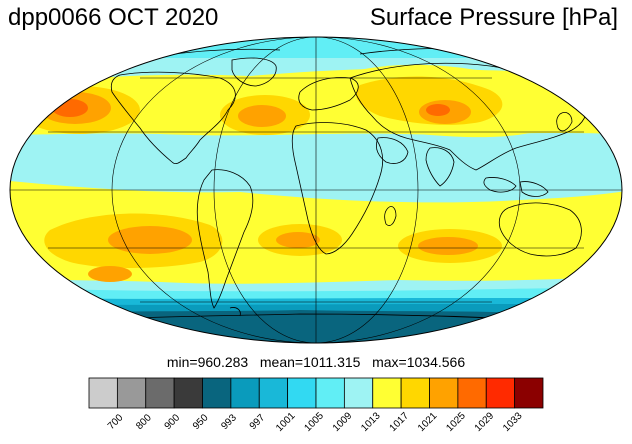 The image size is (632, 444). I want to click on colorbar-tick-label: 1013, so click(371, 422).